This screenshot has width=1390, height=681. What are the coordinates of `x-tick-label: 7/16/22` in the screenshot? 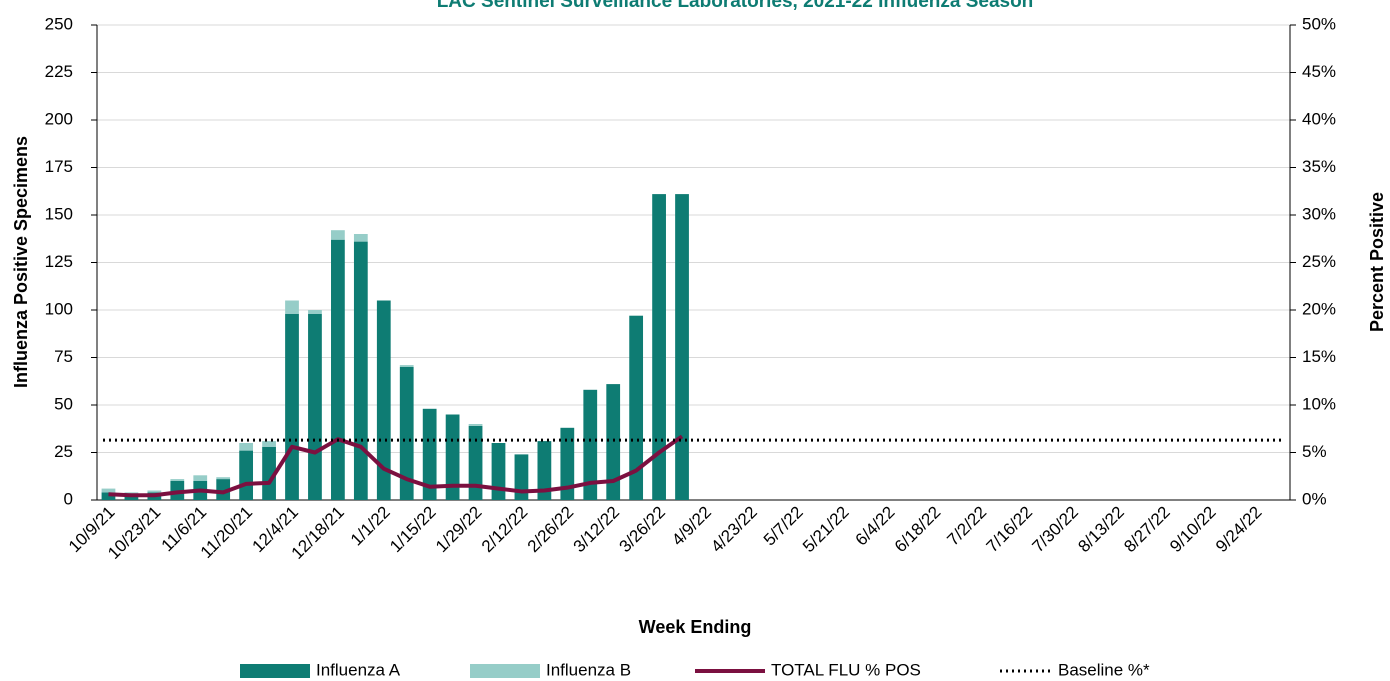 It's located at (1010, 530).